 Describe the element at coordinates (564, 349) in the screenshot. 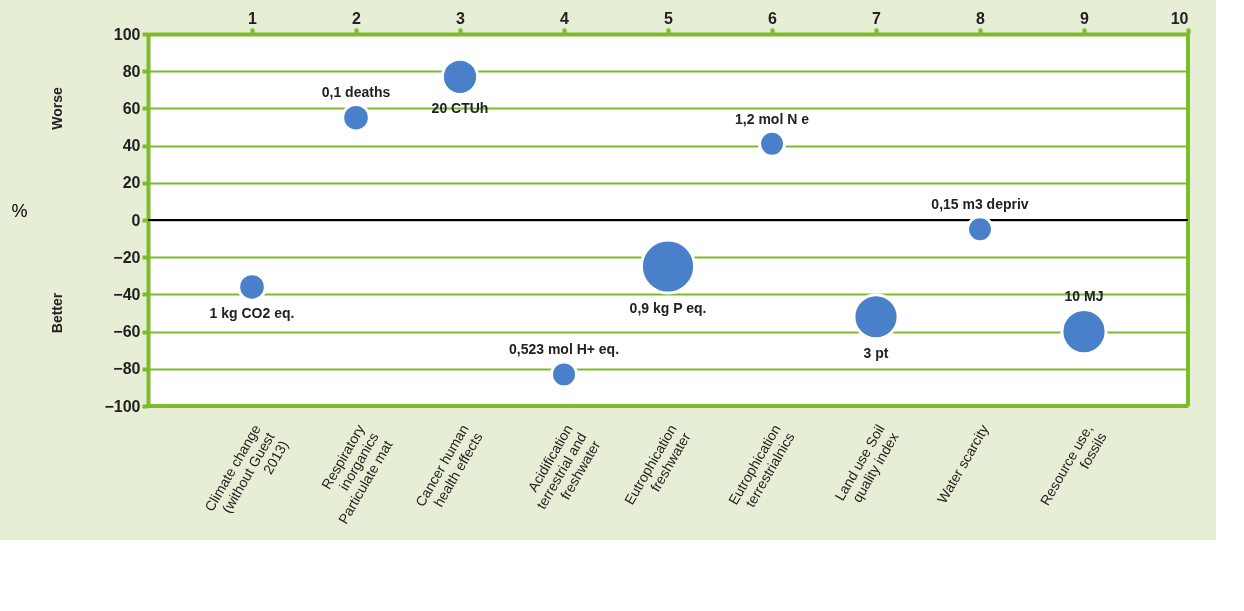

I see `annotation: 0,523 mol H+ eq.` at that location.